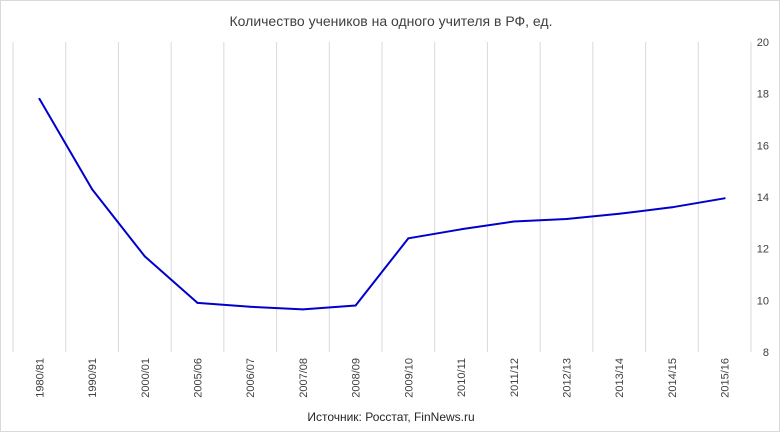 This screenshot has height=432, width=780. Describe the element at coordinates (726, 378) in the screenshot. I see `x-tick-label: 2015/16` at that location.